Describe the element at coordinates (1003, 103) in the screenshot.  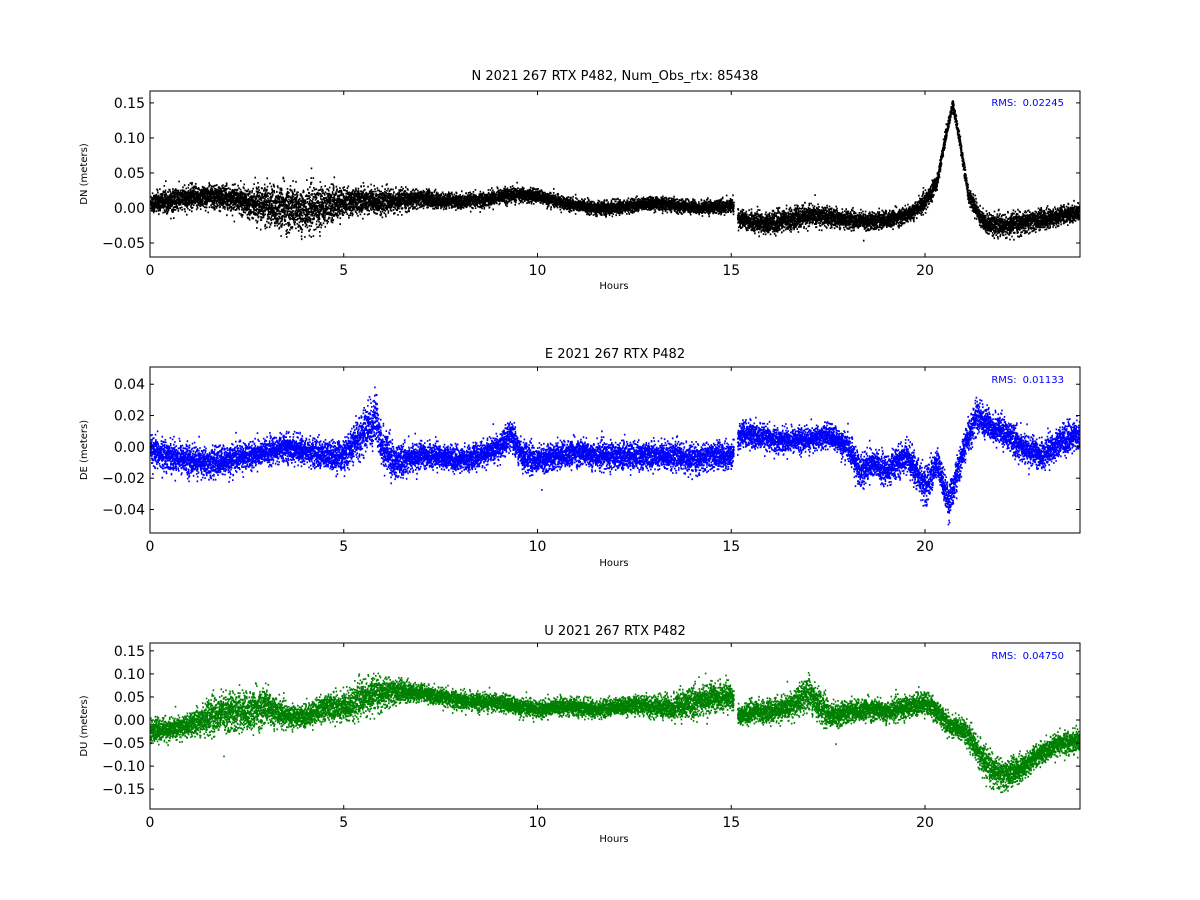
I see `north-rms-label: RMS:` at that location.